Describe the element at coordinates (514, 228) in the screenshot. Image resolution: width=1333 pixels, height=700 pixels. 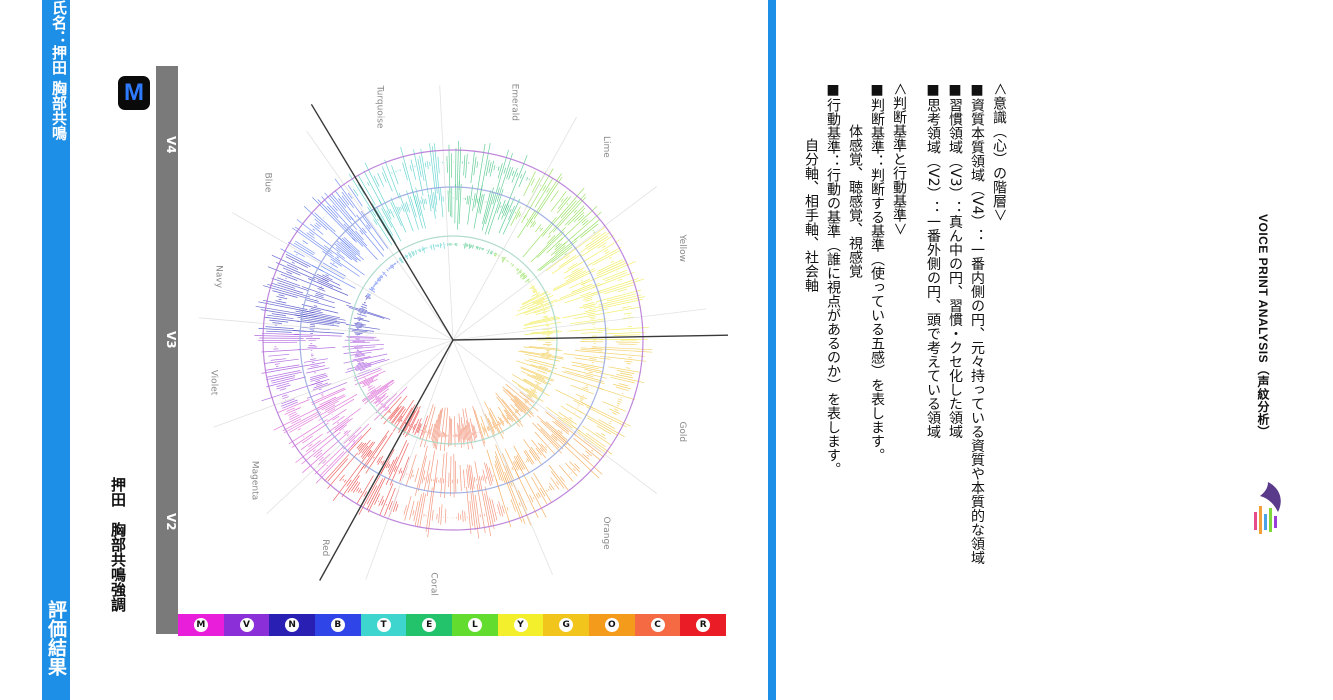
I see `sector-guide-line` at that location.